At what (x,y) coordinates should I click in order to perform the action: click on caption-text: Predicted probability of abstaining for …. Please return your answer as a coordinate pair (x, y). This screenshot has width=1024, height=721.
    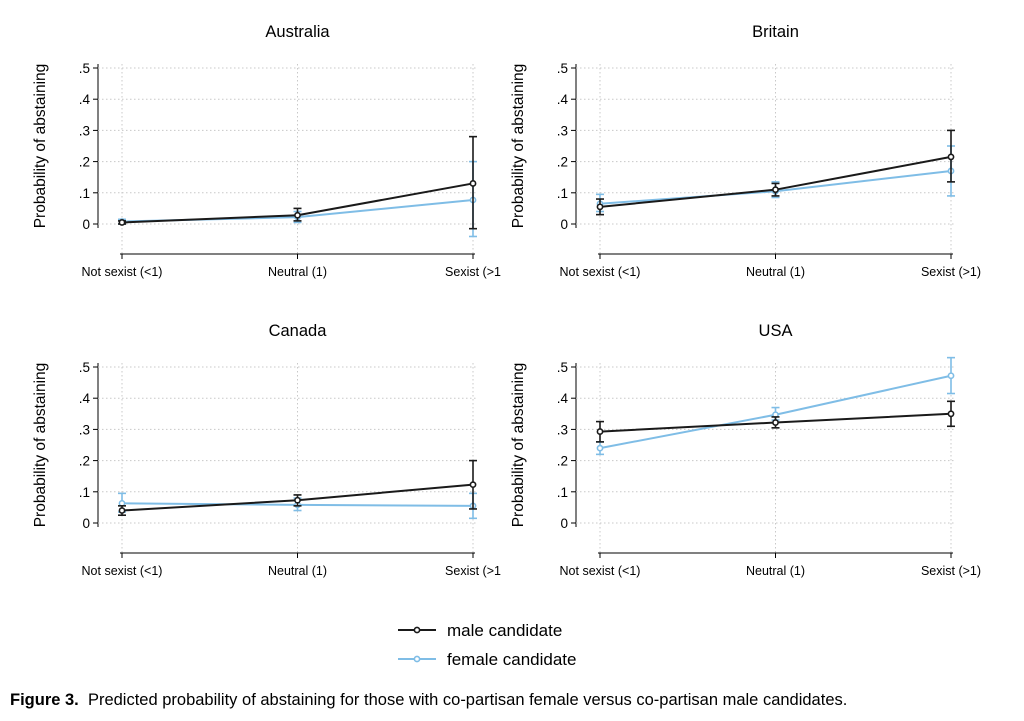
    Looking at the image, I should click on (467, 700).